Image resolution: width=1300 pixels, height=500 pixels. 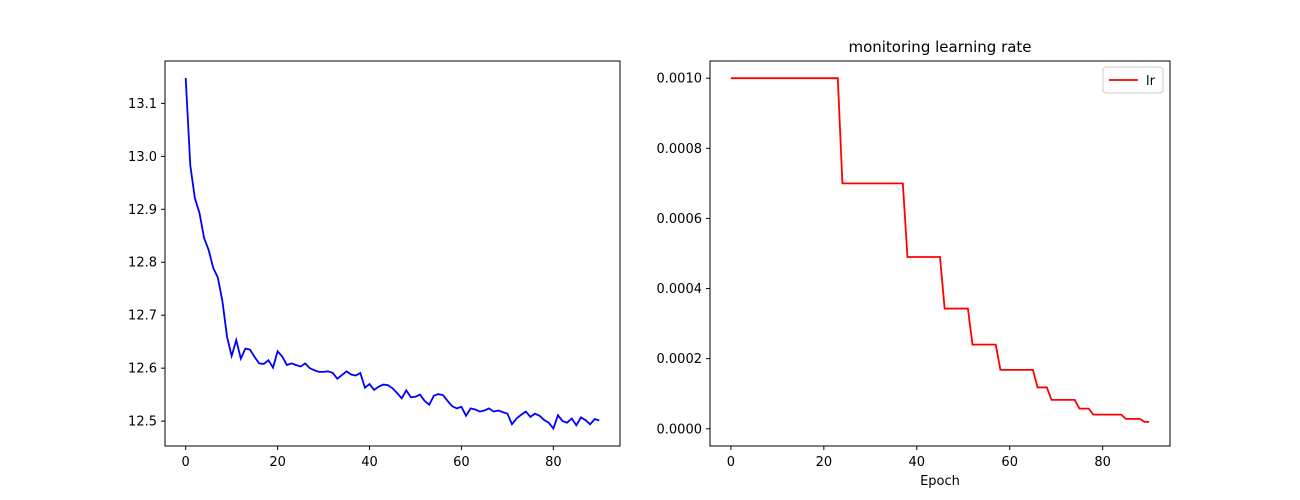 What do you see at coordinates (142, 369) in the screenshot?
I see `loss-ytick-label: 12.6` at bounding box center [142, 369].